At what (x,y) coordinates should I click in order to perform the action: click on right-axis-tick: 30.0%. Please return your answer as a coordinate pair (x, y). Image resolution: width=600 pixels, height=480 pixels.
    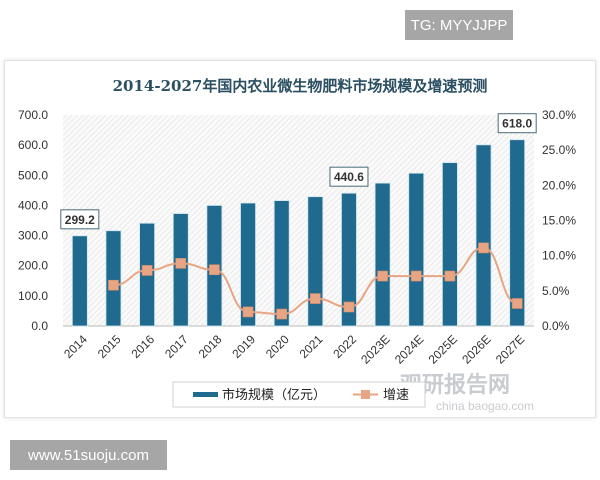
    Looking at the image, I should click on (559, 115).